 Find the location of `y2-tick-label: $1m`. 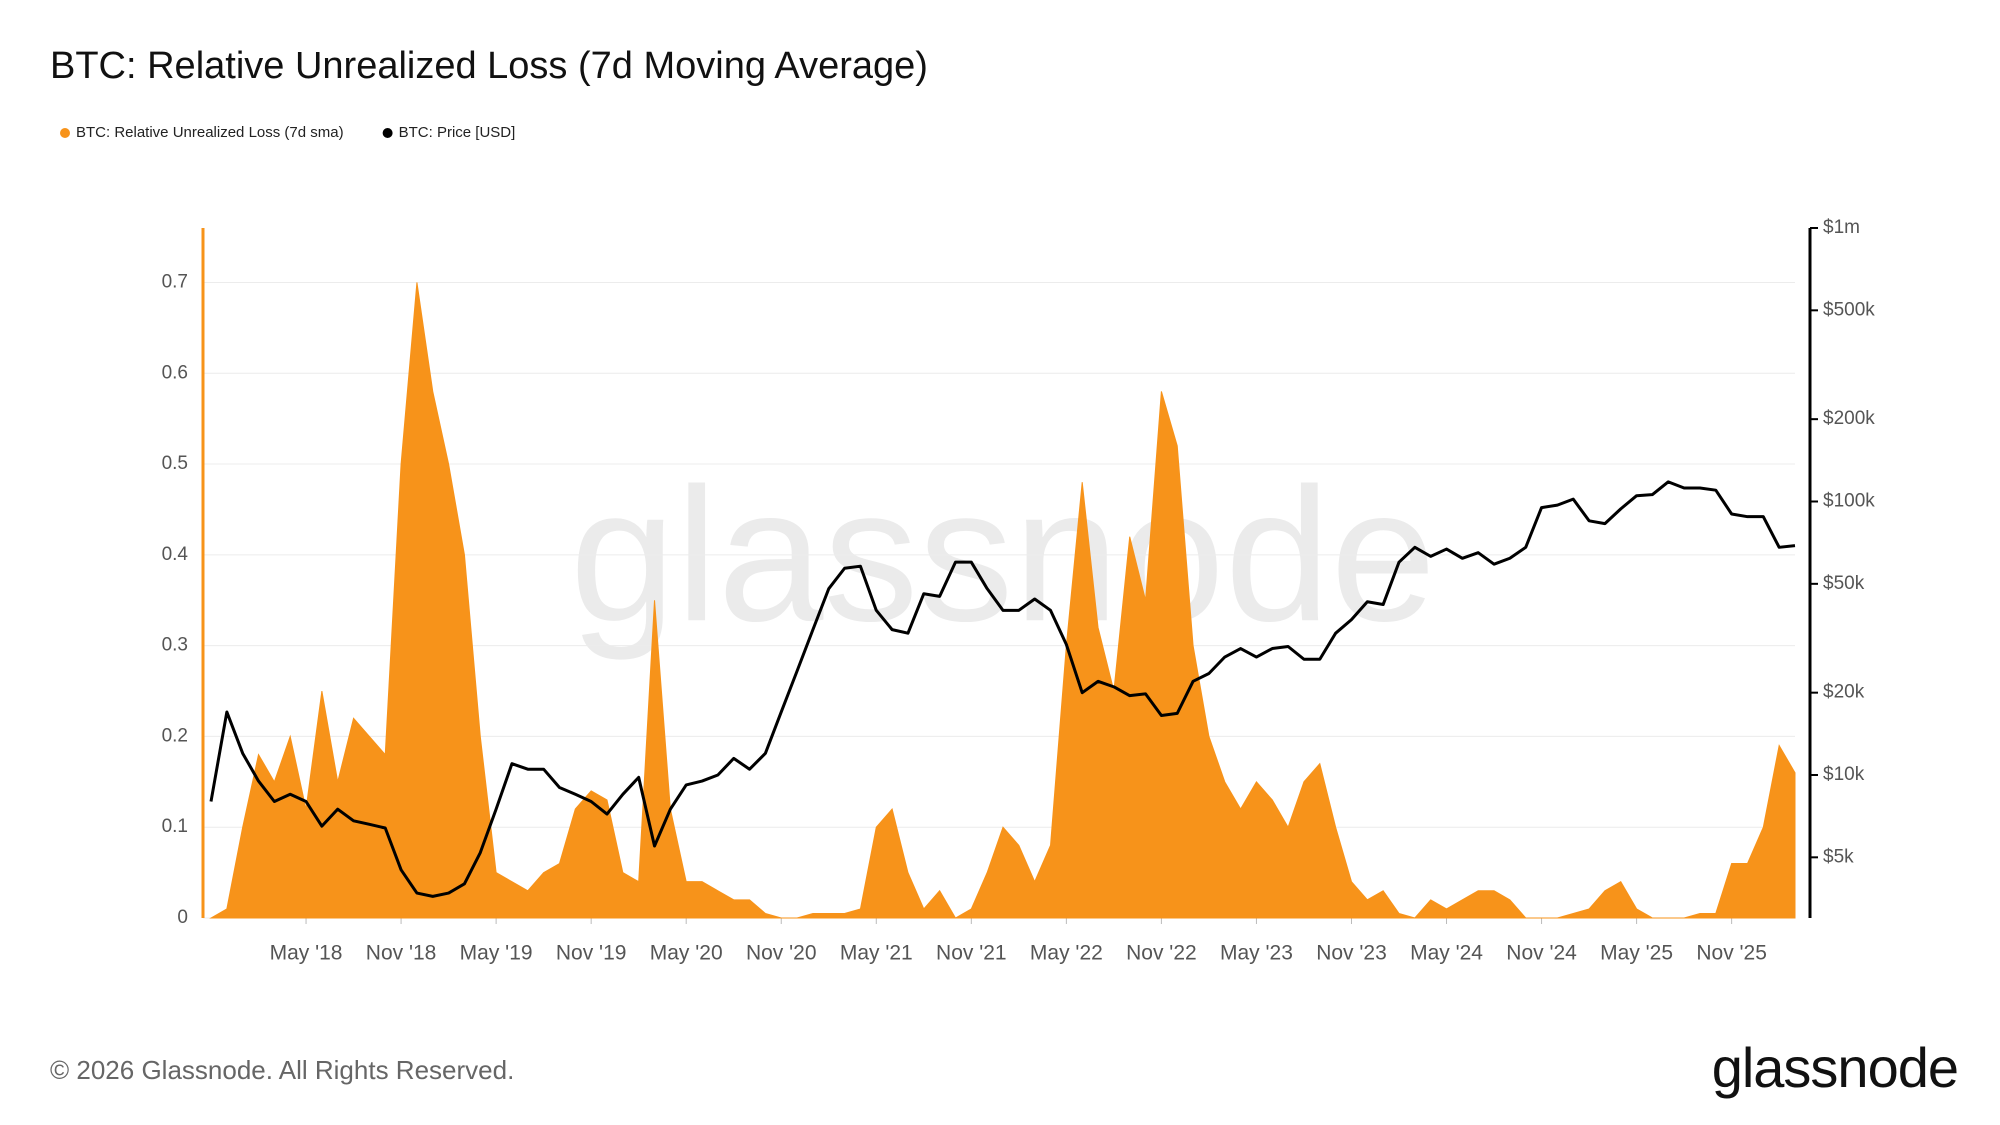

y2-tick-label: $1m is located at coordinates (1841, 227).